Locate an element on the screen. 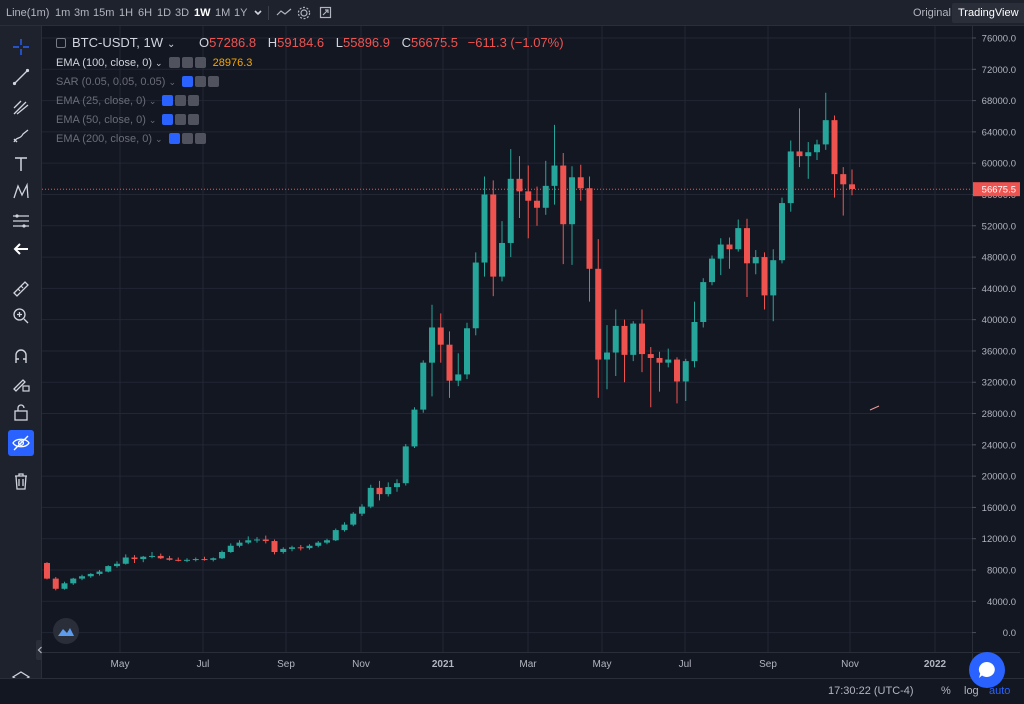 The width and height of the screenshot is (1024, 704). interval-15m: 15m is located at coordinates (104, 13).